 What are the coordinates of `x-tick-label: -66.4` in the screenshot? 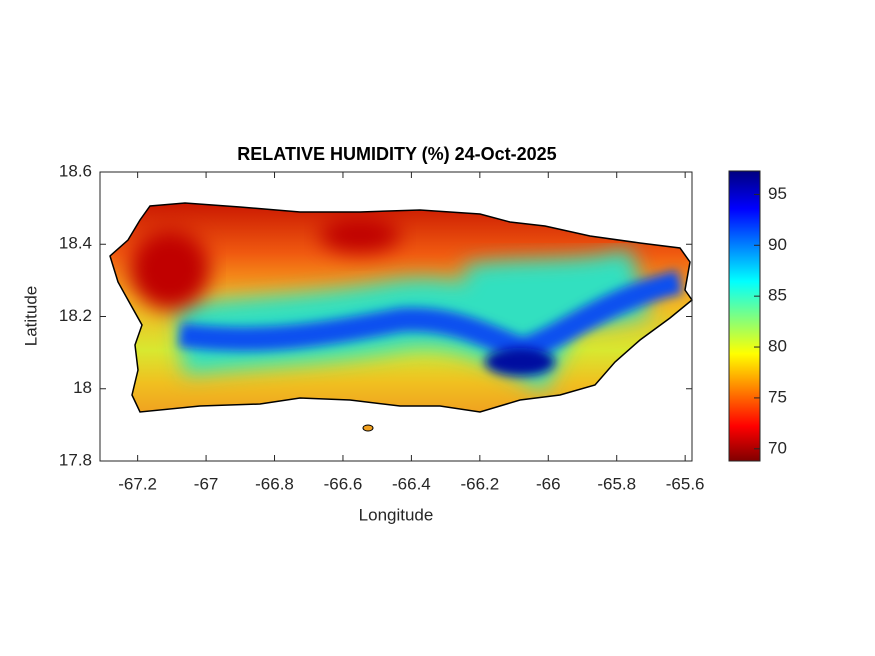 It's located at (411, 483).